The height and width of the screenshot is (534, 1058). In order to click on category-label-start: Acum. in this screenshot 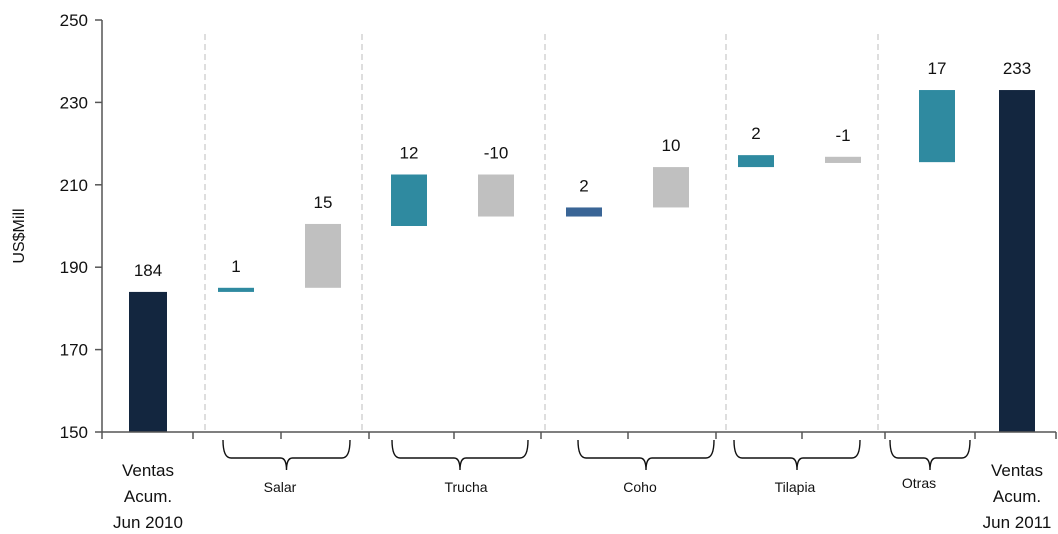, I will do `click(148, 496)`.